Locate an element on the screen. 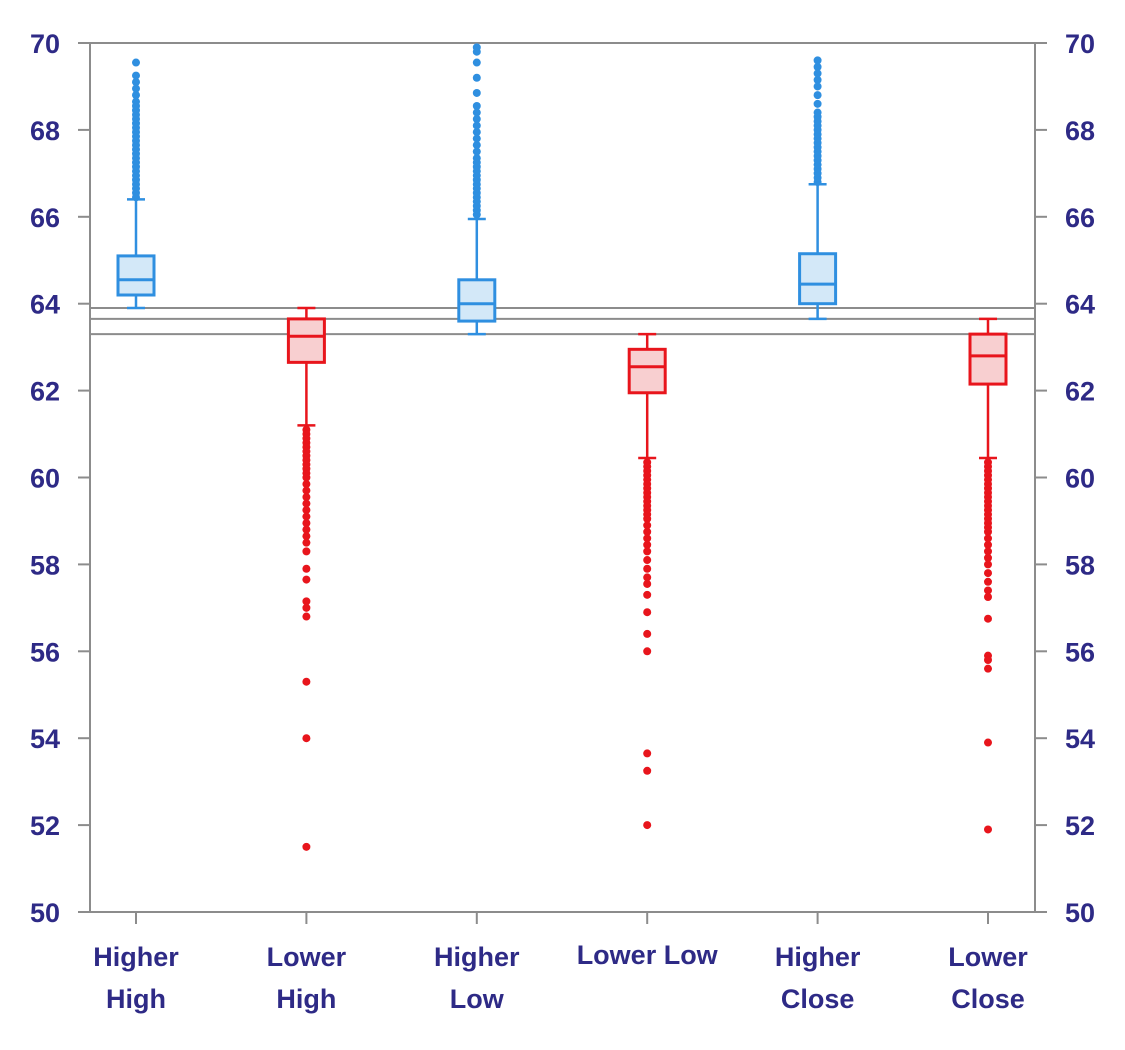 This screenshot has width=1125, height=1050. y-tick-label-right: 70 is located at coordinates (1080, 44).